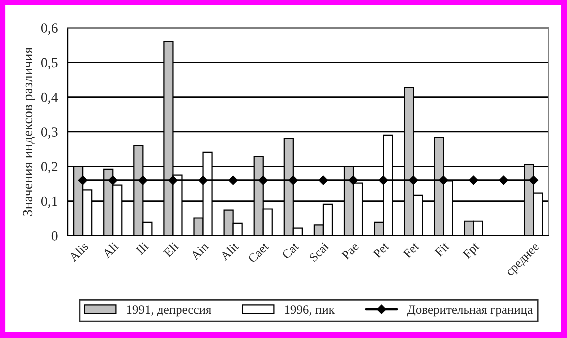 This screenshot has width=567, height=338. I want to click on y-tick-label: 0,3, so click(49, 133).